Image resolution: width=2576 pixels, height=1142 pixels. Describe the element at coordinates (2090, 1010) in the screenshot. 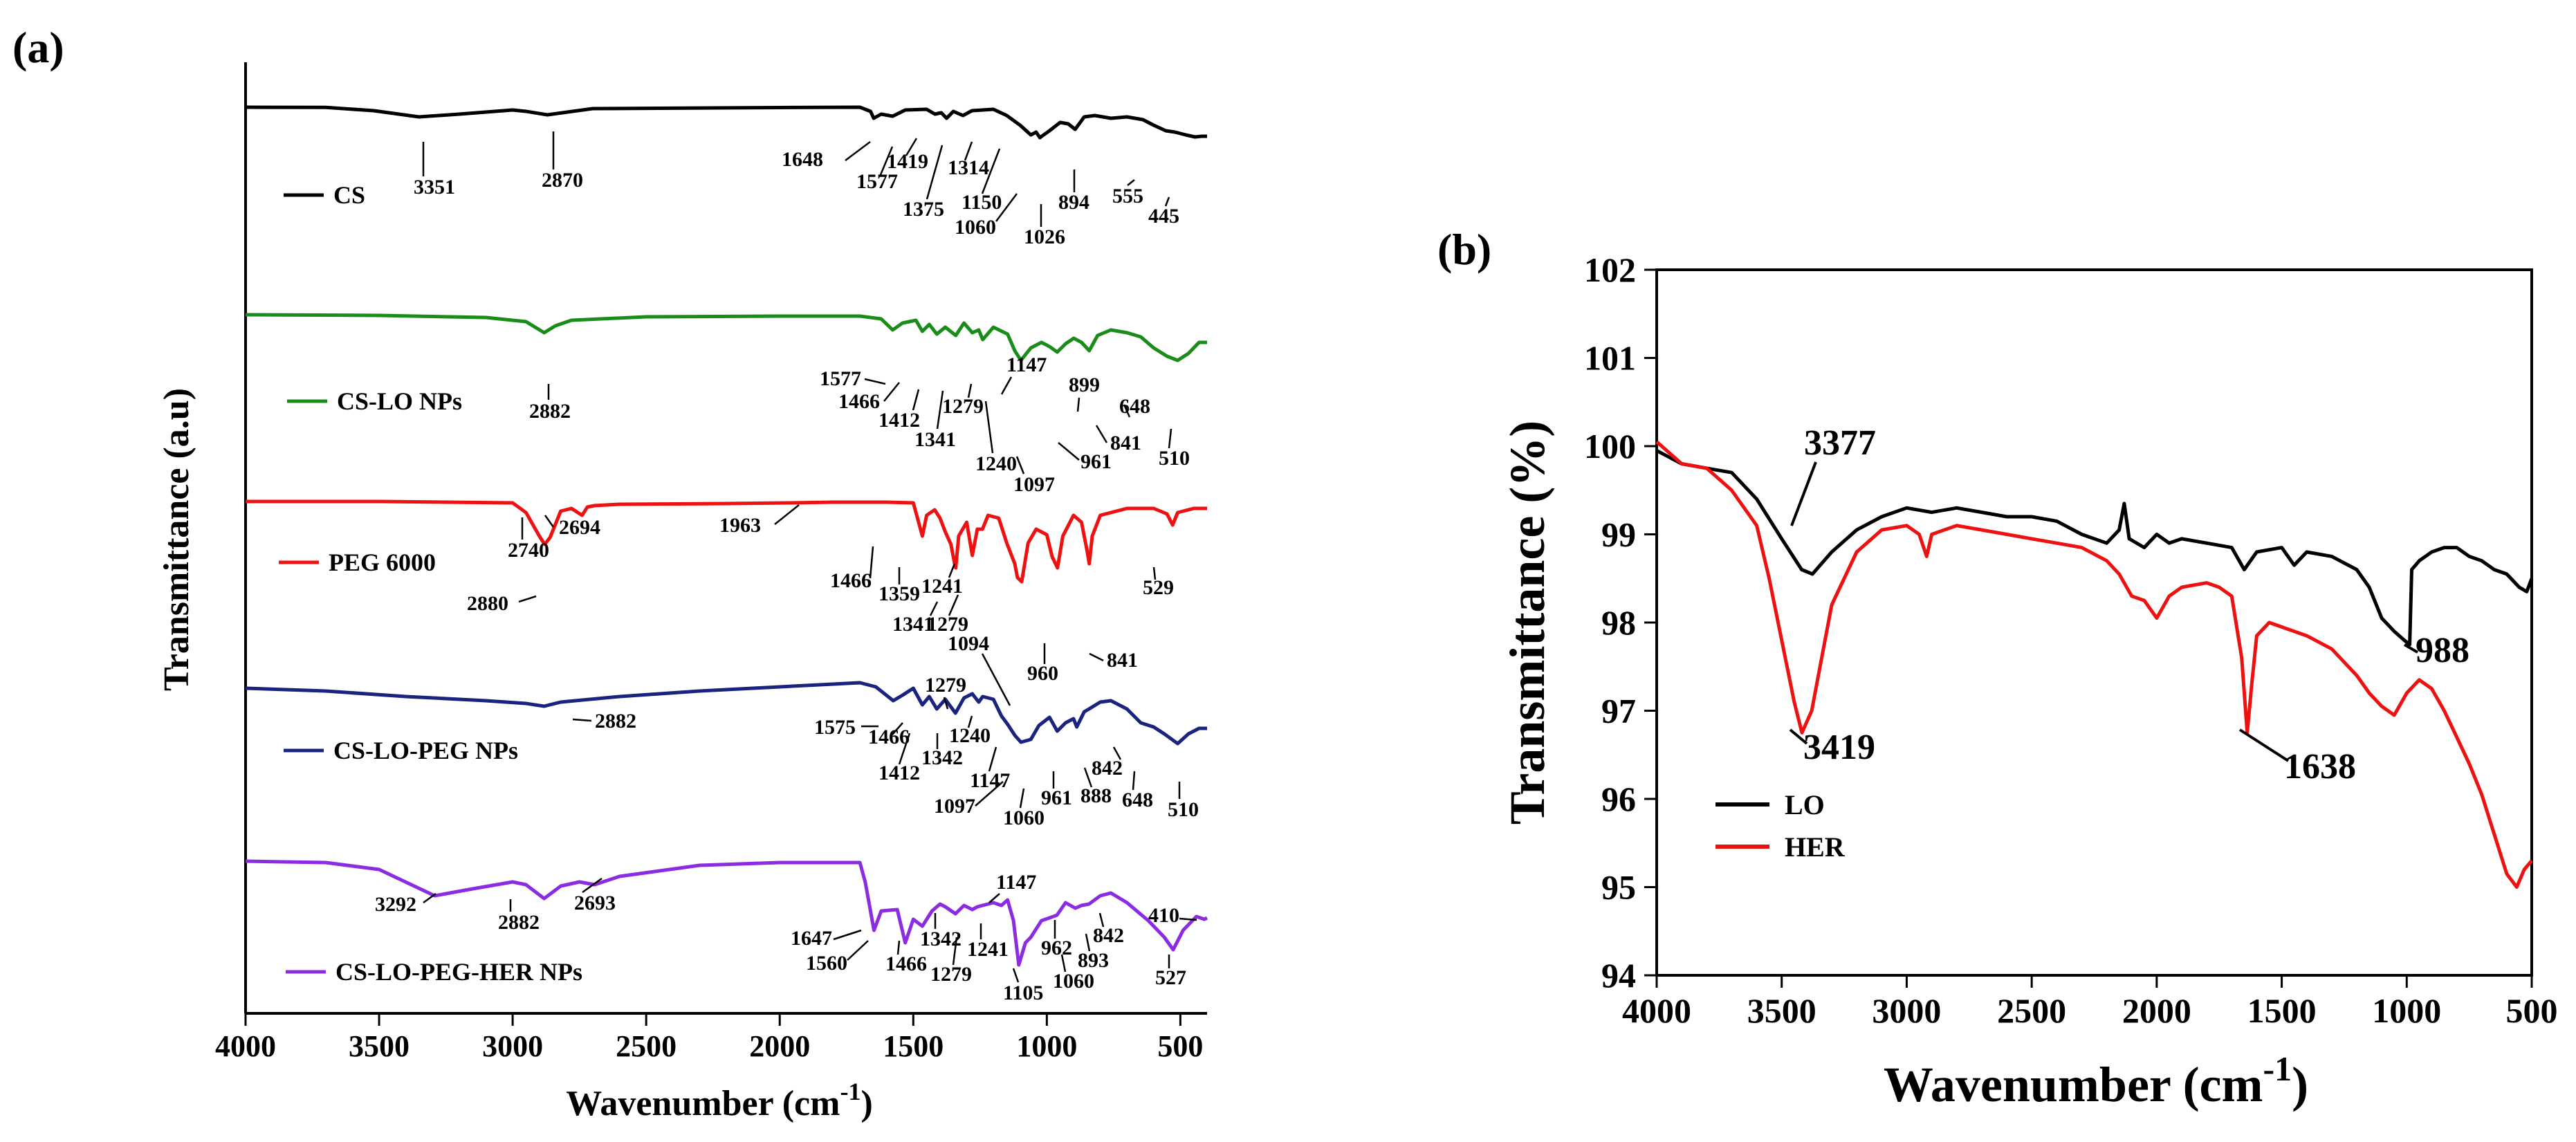

I see `panel-b-x-tick-labels: 4000 3500 3000 2500 2000 1500 1000 500` at that location.